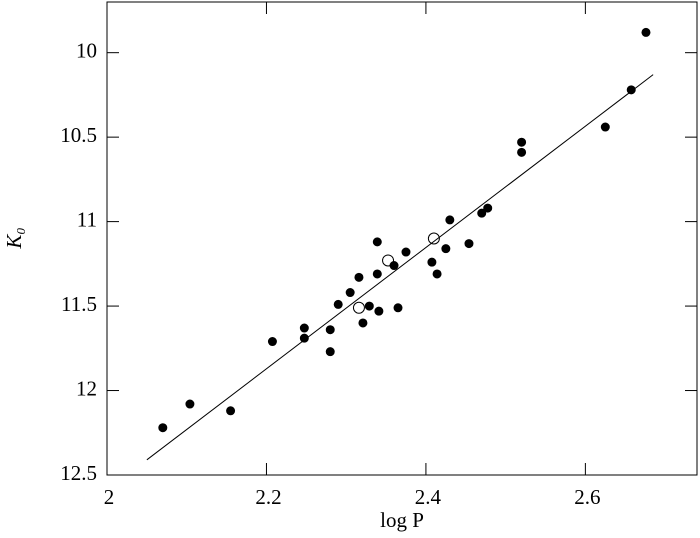 The image size is (700, 538). I want to click on y-tick-label: 12, so click(86, 388).